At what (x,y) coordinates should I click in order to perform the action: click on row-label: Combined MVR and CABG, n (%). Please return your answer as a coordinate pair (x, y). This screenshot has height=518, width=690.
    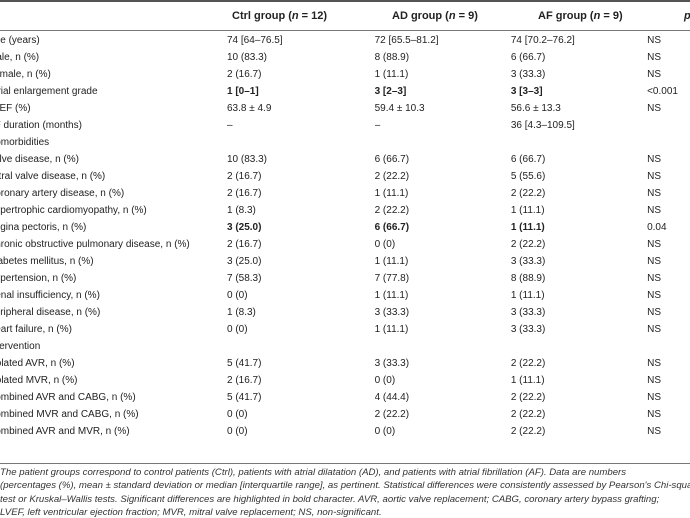
    Looking at the image, I should click on (69, 414).